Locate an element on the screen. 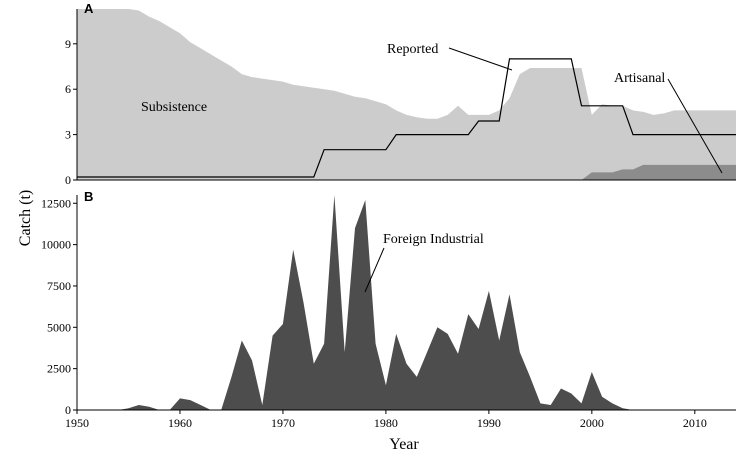 The height and width of the screenshot is (458, 743). panel-a-label: A is located at coordinates (89, 8).